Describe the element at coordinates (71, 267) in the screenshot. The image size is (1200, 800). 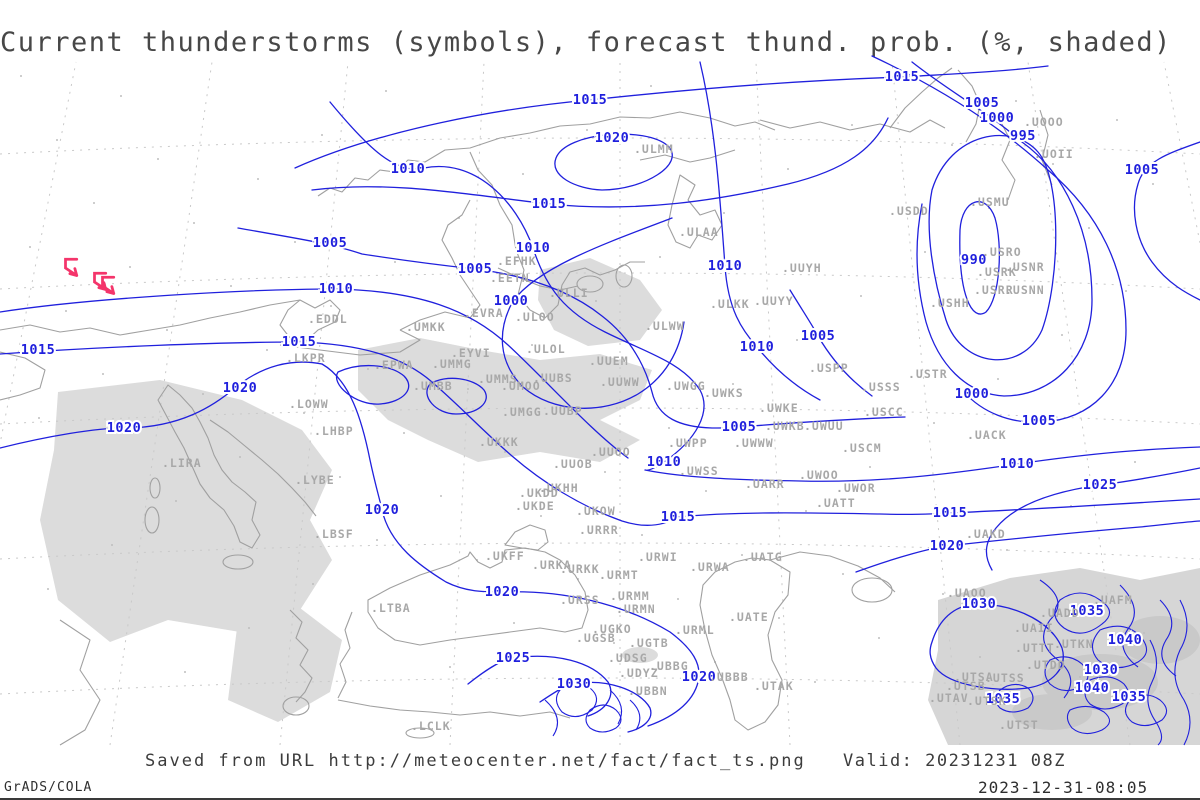
I see `lightning-arrow-icon` at that location.